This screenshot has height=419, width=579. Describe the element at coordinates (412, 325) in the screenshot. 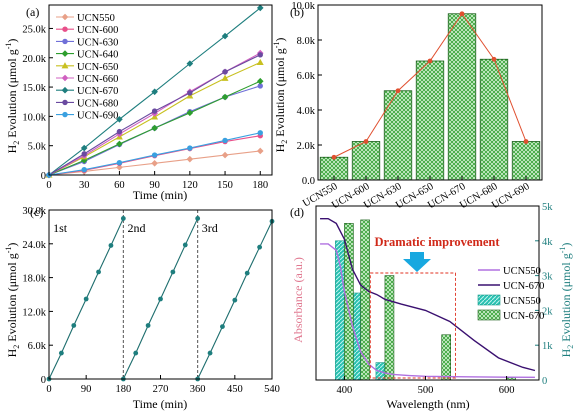

I see `highlight-box` at that location.